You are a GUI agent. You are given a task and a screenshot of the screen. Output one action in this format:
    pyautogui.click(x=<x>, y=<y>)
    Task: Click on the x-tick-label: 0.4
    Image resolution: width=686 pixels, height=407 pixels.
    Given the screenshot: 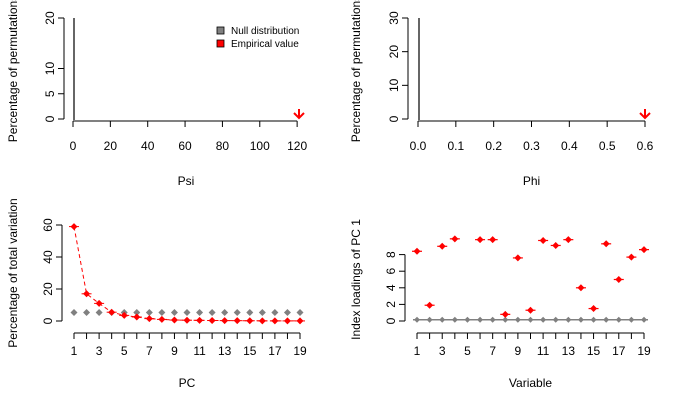 What is the action you would take?
    pyautogui.click(x=569, y=146)
    